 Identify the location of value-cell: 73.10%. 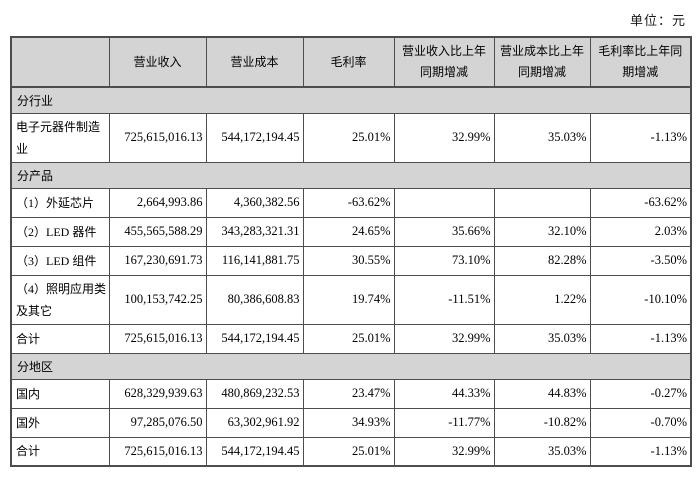
(444, 260).